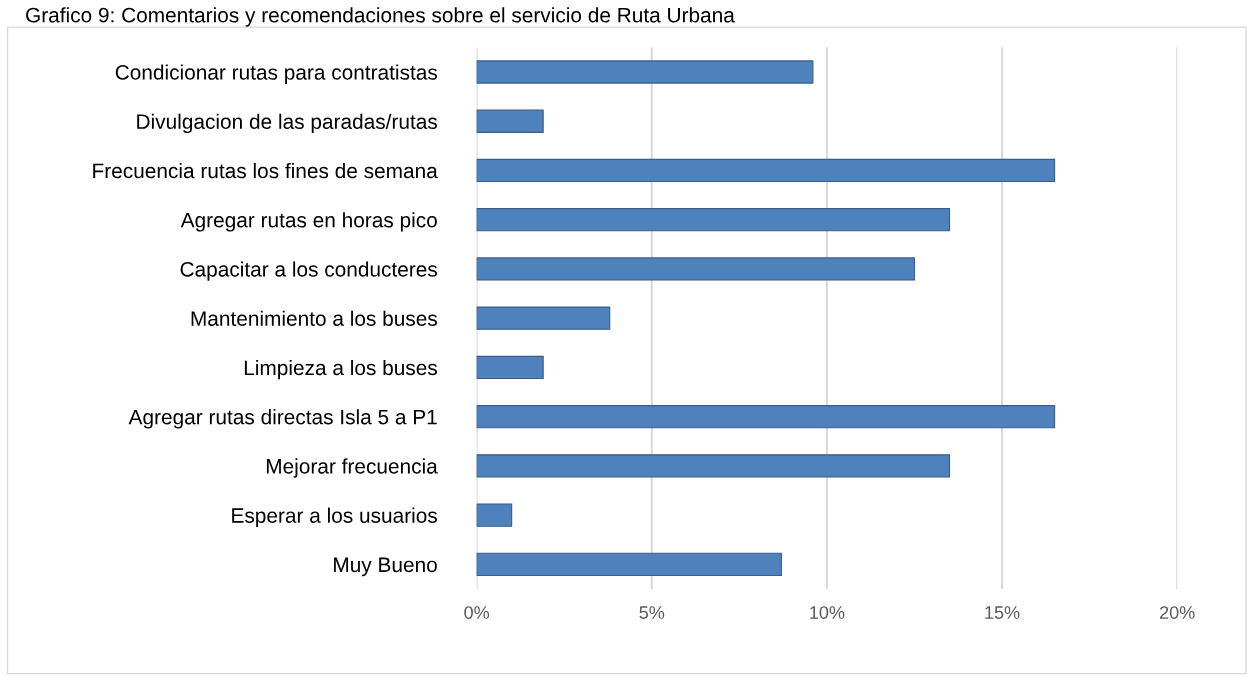  I want to click on y-tick-label: Muy Bueno, so click(385, 567).